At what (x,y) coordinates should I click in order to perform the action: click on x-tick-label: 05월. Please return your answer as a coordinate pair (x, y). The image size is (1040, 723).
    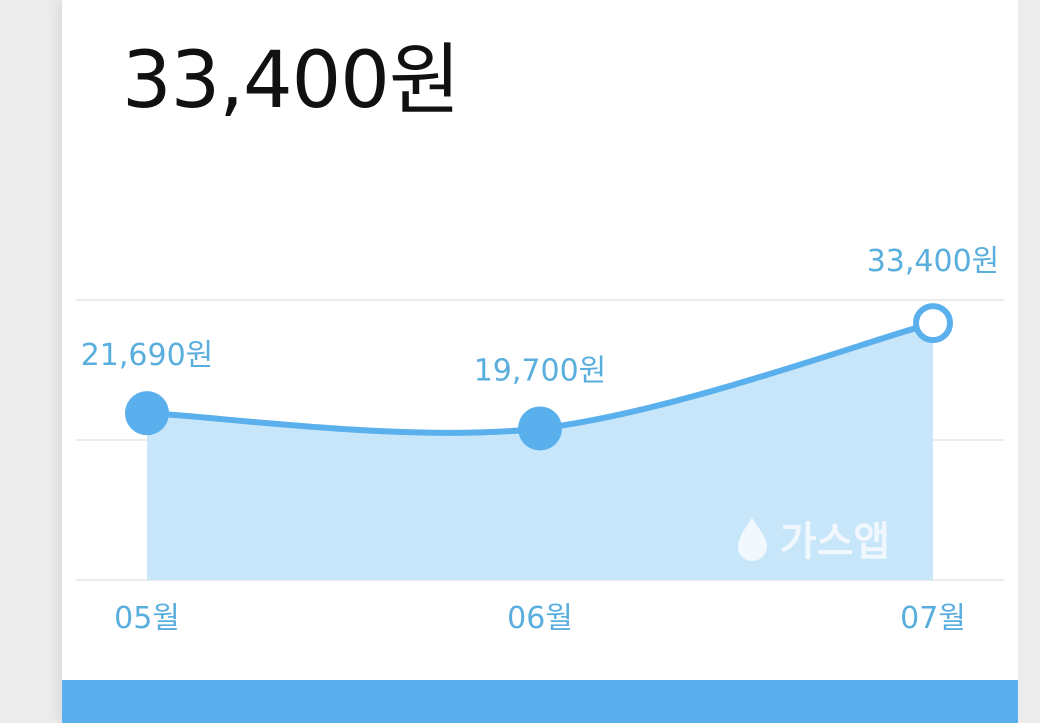
    Looking at the image, I should click on (147, 618).